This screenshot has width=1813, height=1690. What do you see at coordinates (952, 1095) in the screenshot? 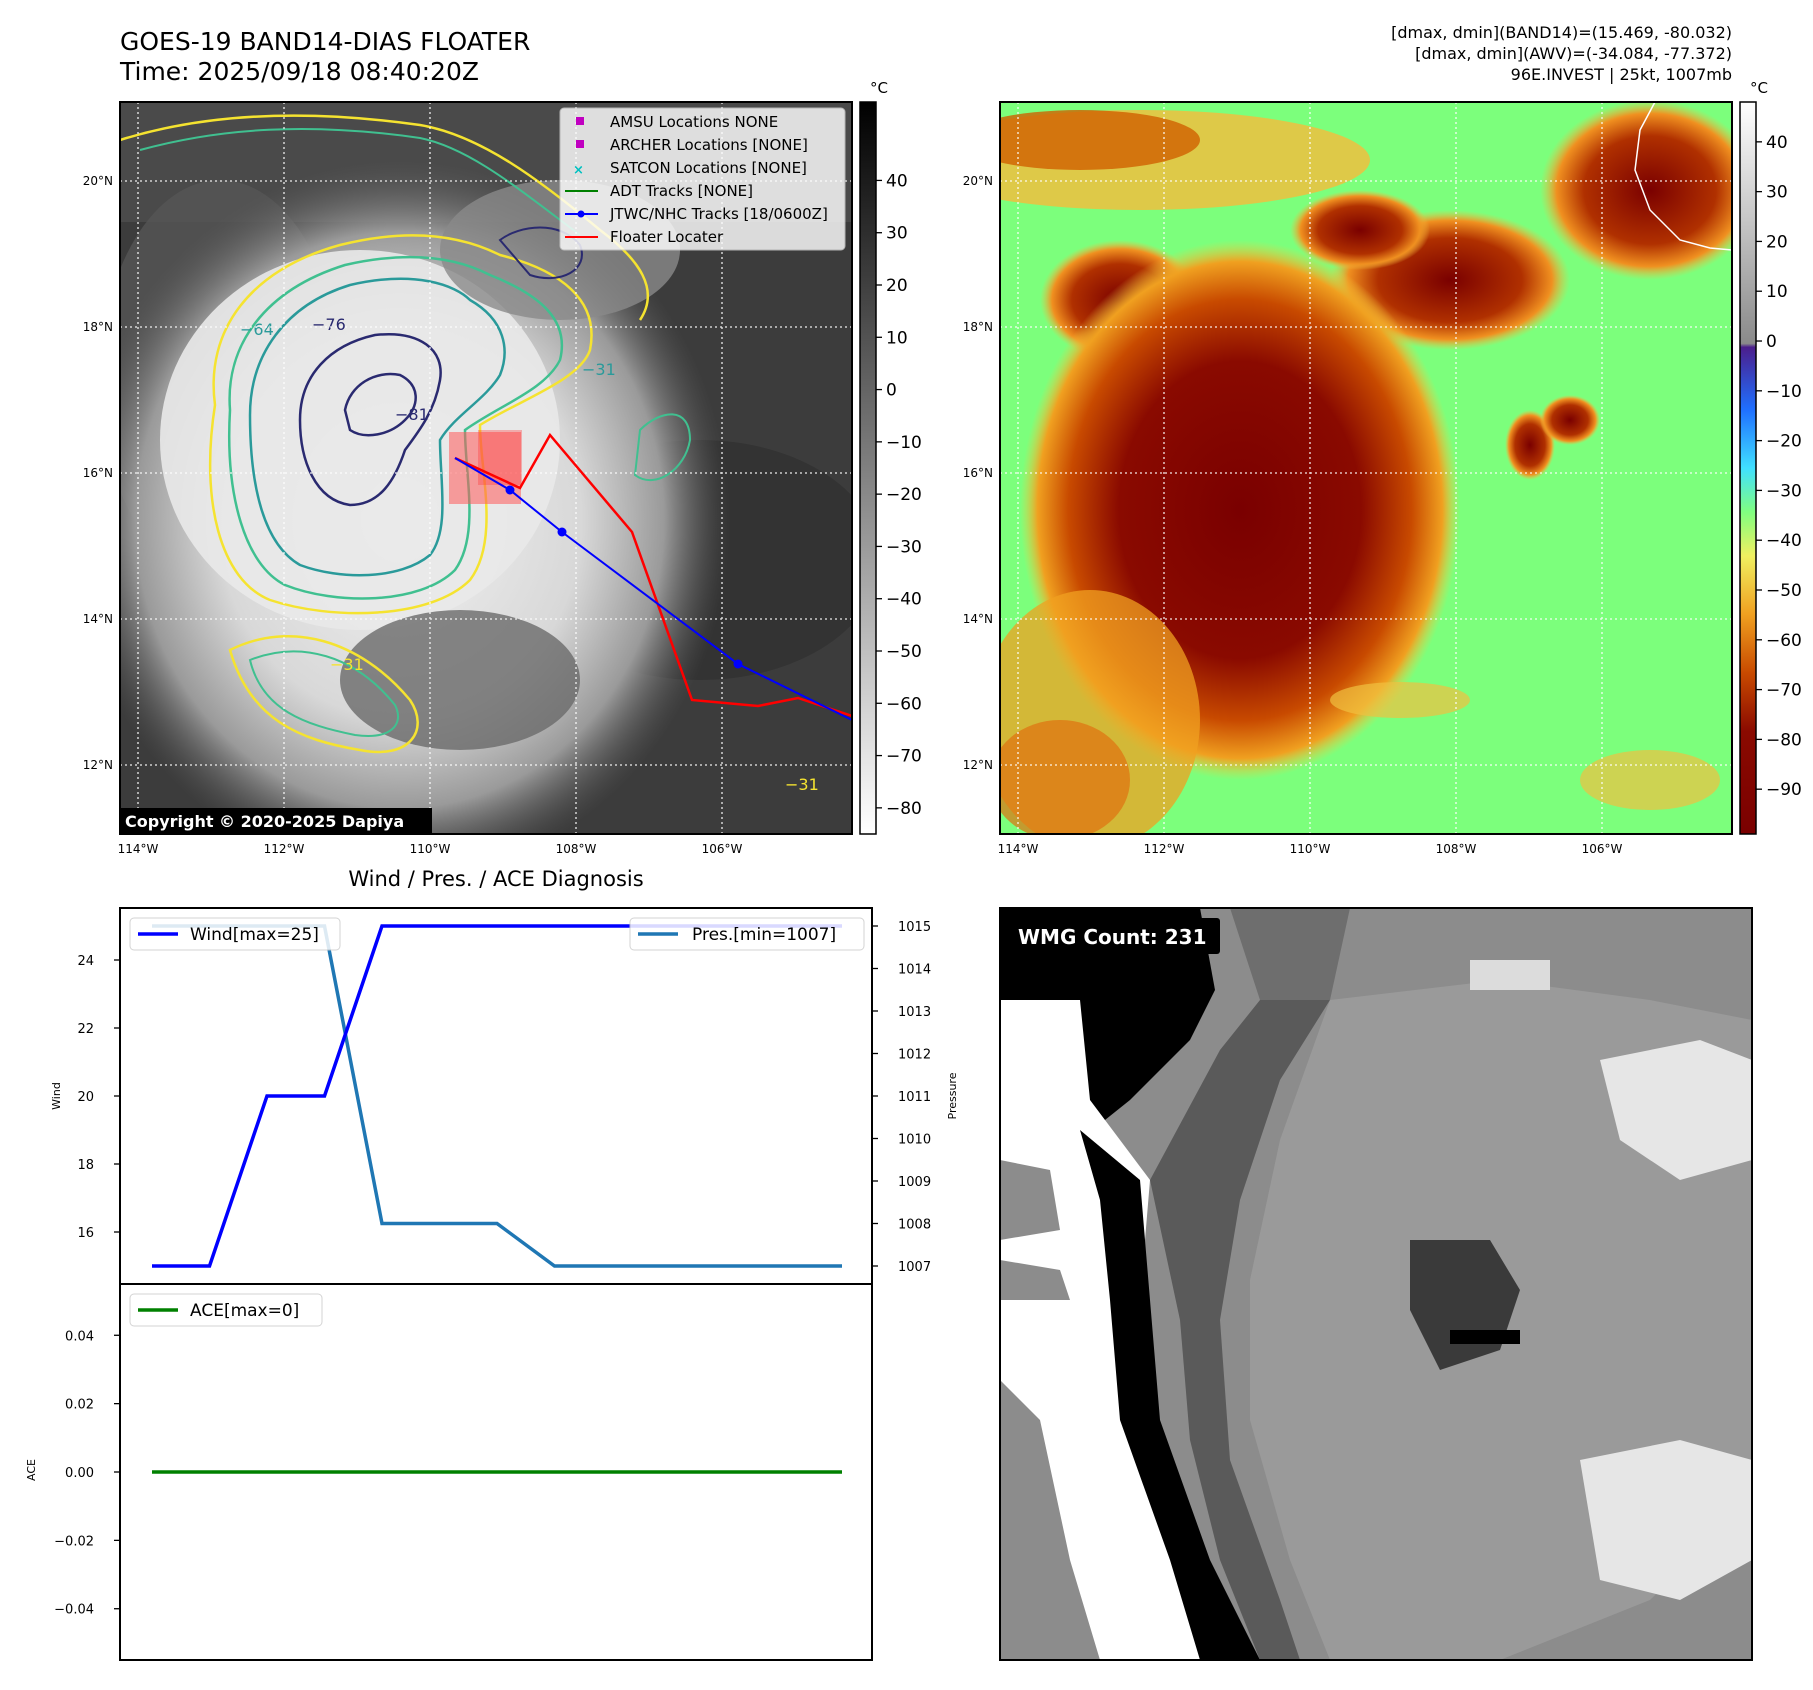
I see `pressure-axis-label: Pressure` at bounding box center [952, 1095].